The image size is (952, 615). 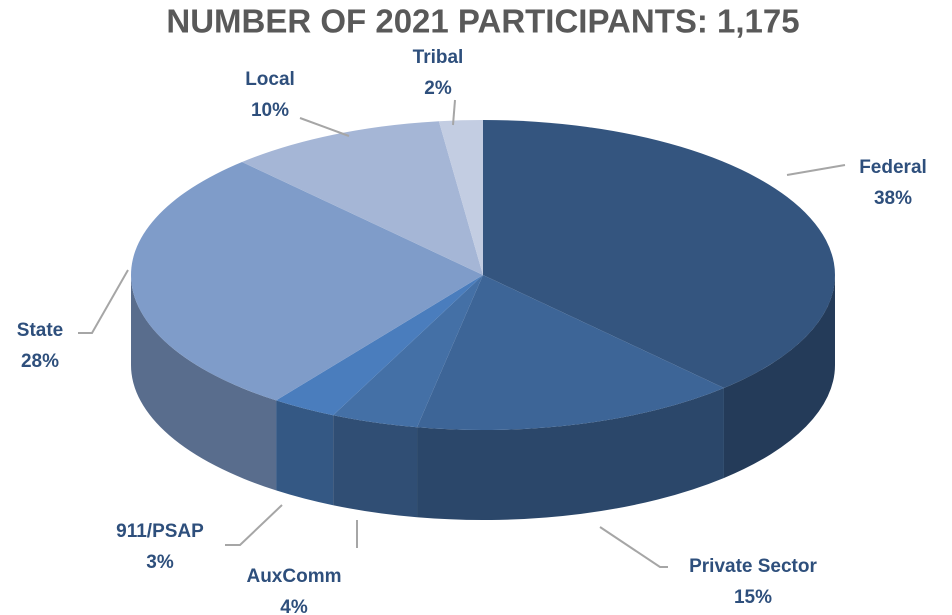 What do you see at coordinates (893, 198) in the screenshot?
I see `slice-value-label: 38%` at bounding box center [893, 198].